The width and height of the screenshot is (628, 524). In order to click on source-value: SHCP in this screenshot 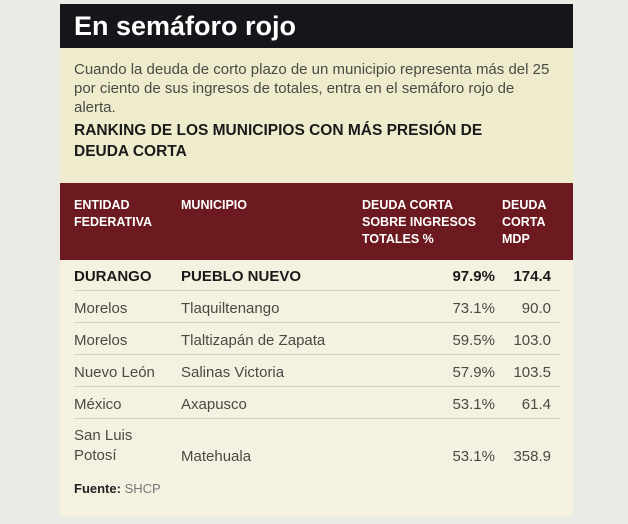, I will do `click(142, 488)`.